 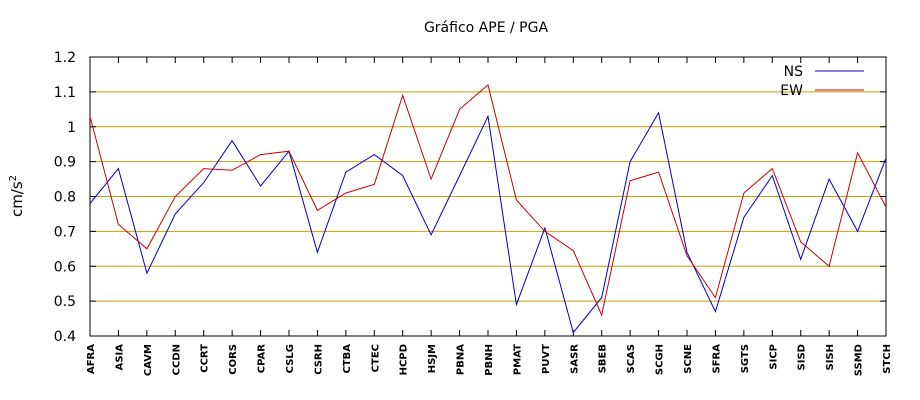 What do you see at coordinates (822, 81) in the screenshot?
I see `legend: NS EW` at bounding box center [822, 81].